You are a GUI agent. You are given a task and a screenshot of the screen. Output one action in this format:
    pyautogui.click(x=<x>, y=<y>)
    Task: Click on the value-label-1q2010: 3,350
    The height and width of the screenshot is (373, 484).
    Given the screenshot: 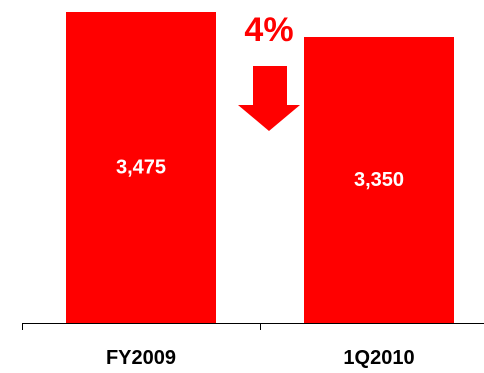 What is the action you would take?
    pyautogui.click(x=379, y=180)
    